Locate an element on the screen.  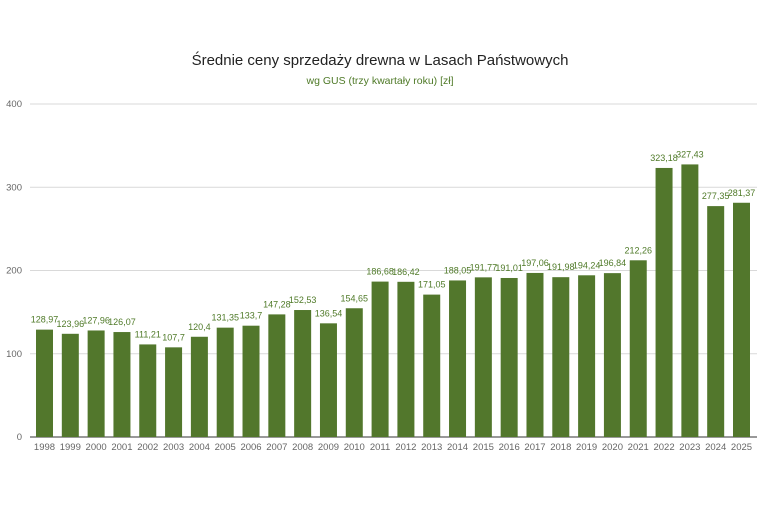
x-tick-label-2006: 2006 is located at coordinates (250, 447).